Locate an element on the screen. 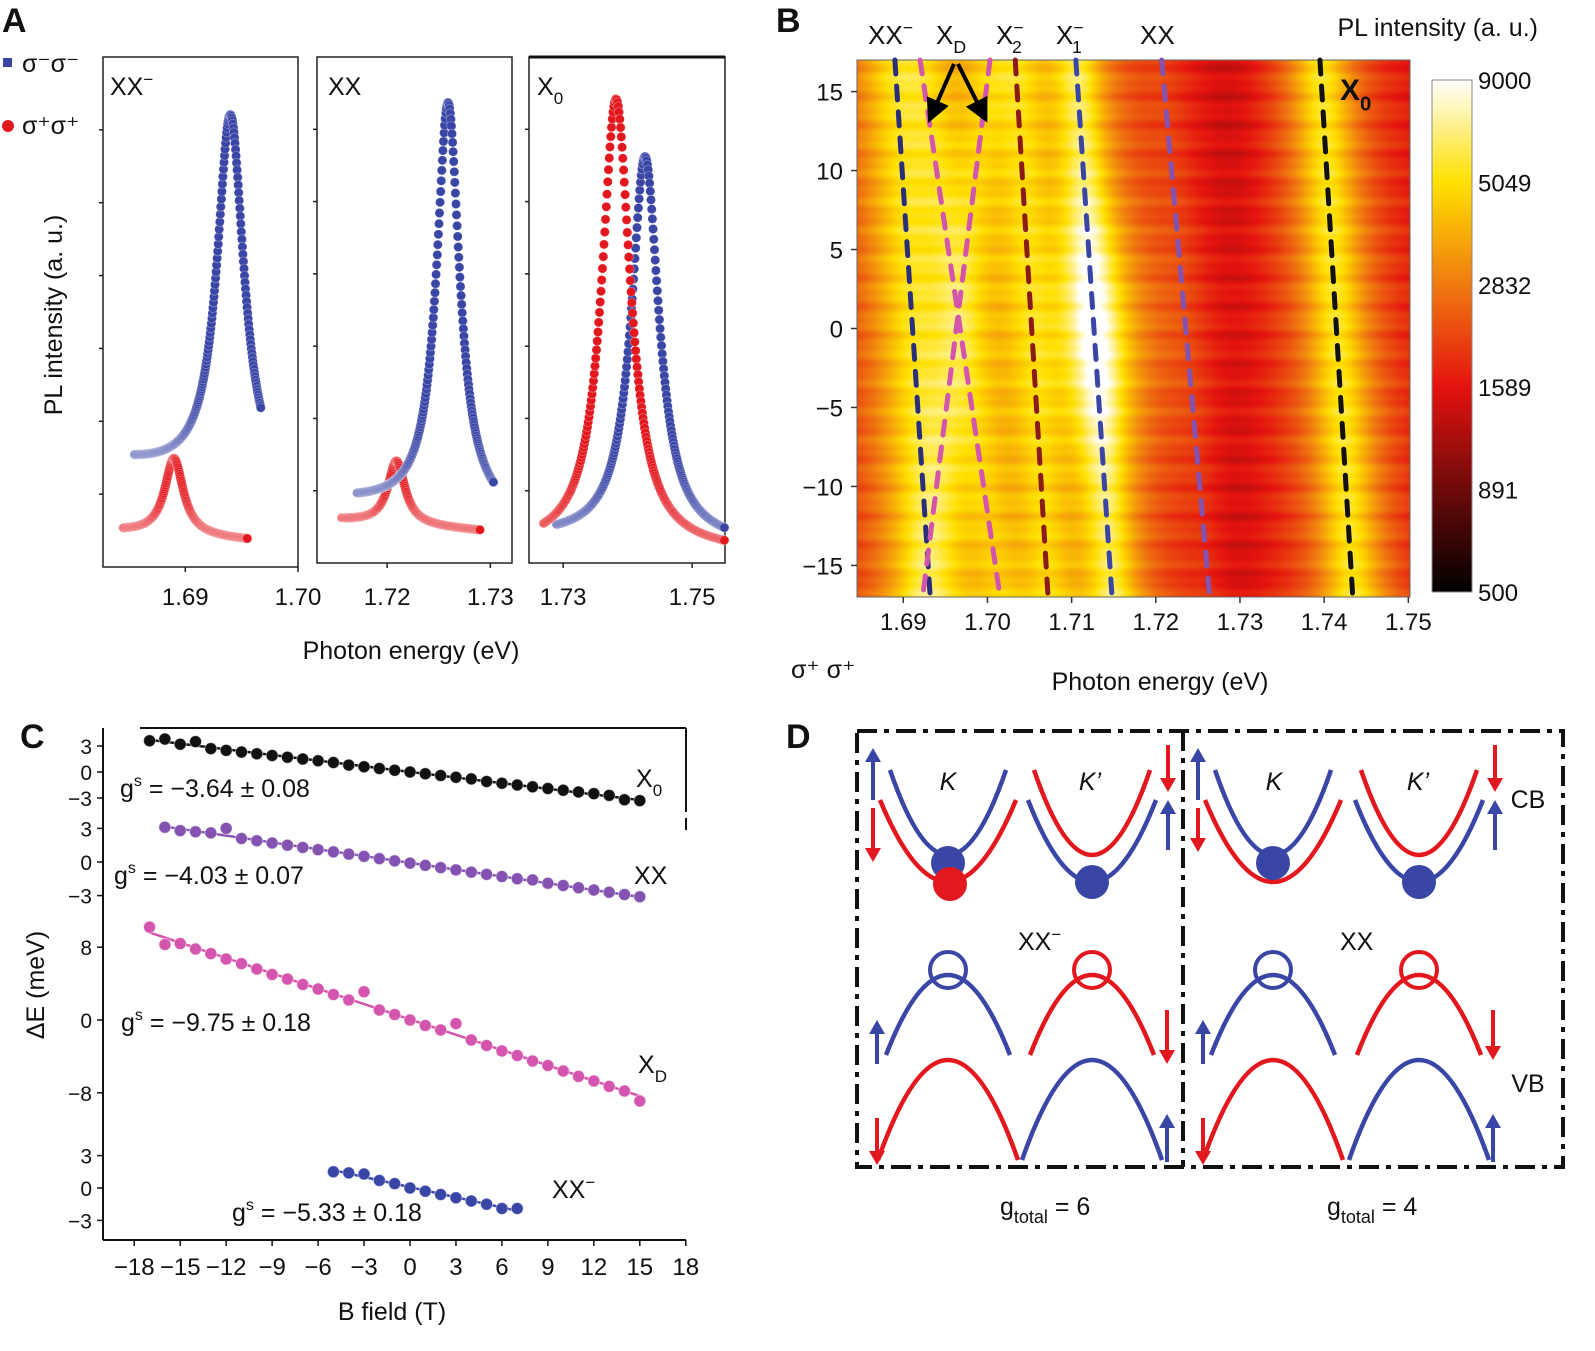 The image size is (1595, 1351). y-tick-label: −3 is located at coordinates (80, 799).